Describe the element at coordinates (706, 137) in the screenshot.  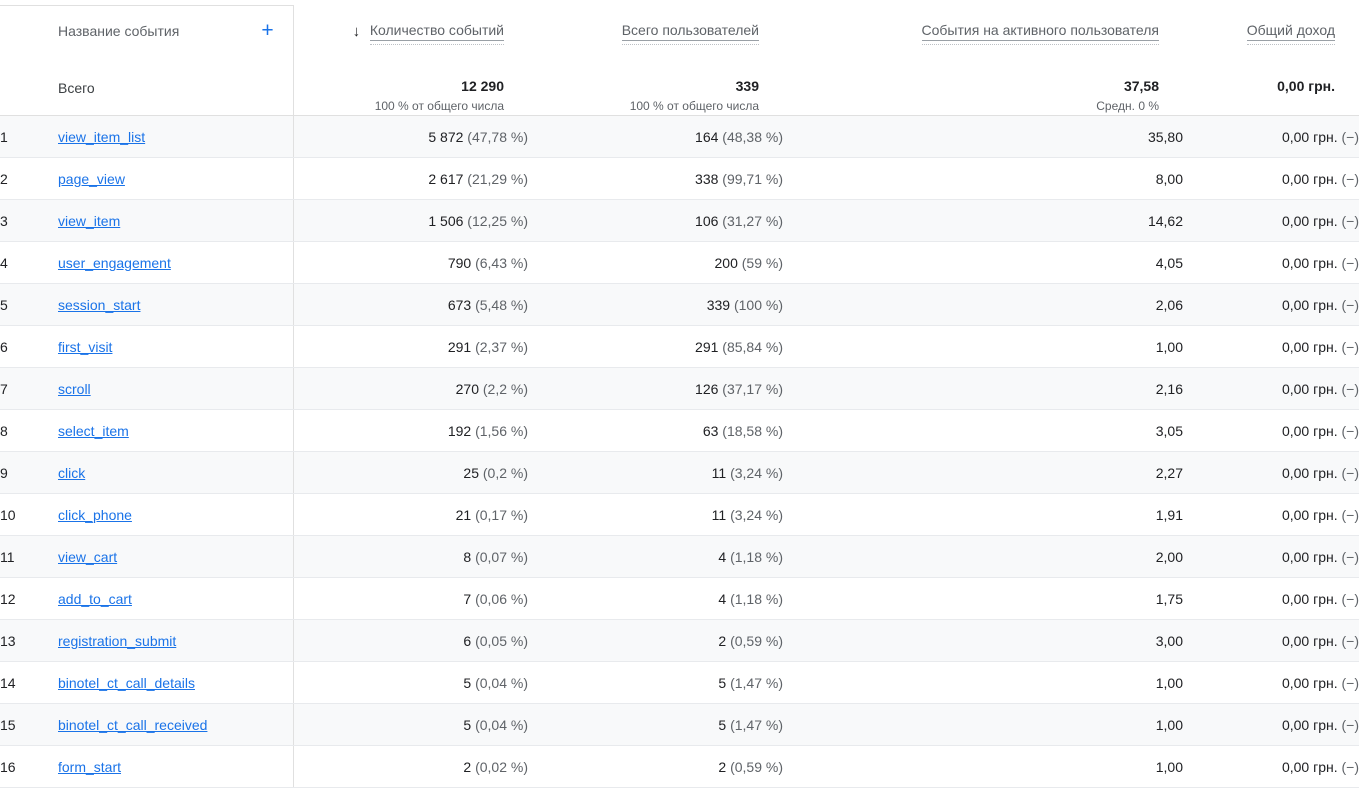
I see `users-value: 164` at that location.